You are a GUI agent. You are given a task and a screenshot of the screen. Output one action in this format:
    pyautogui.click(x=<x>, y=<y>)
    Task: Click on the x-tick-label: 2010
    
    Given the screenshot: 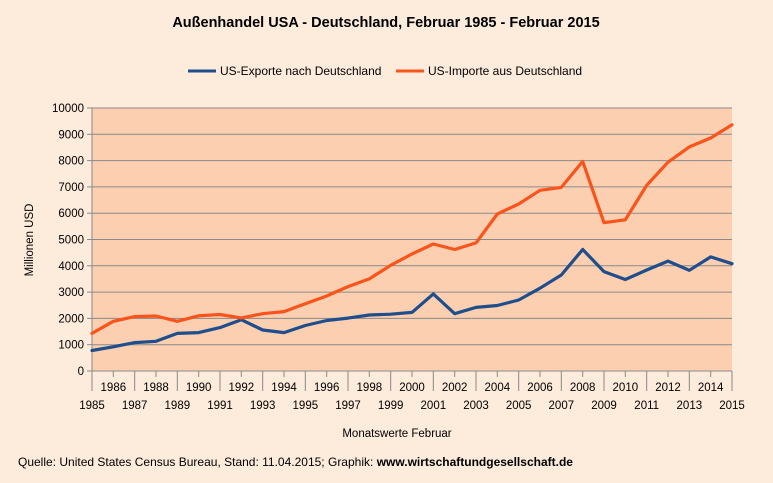 What is the action you would take?
    pyautogui.click(x=626, y=388)
    